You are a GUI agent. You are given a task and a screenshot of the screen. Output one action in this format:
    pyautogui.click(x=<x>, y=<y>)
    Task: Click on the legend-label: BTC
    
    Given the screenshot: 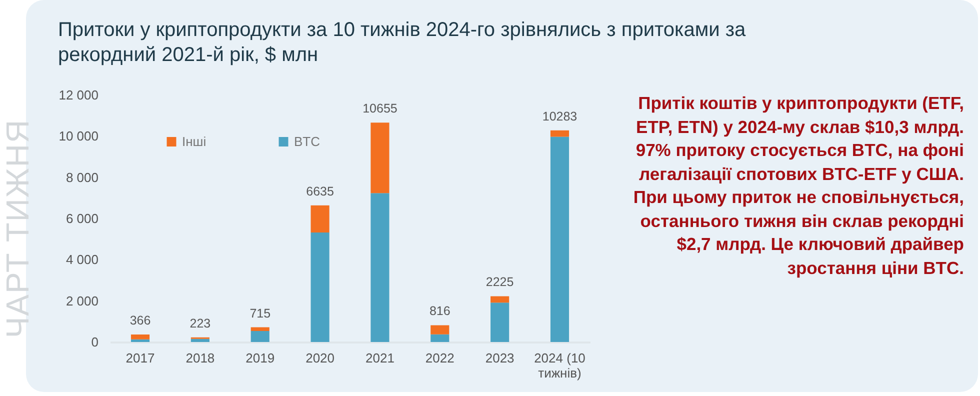 What is the action you would take?
    pyautogui.click(x=307, y=141)
    